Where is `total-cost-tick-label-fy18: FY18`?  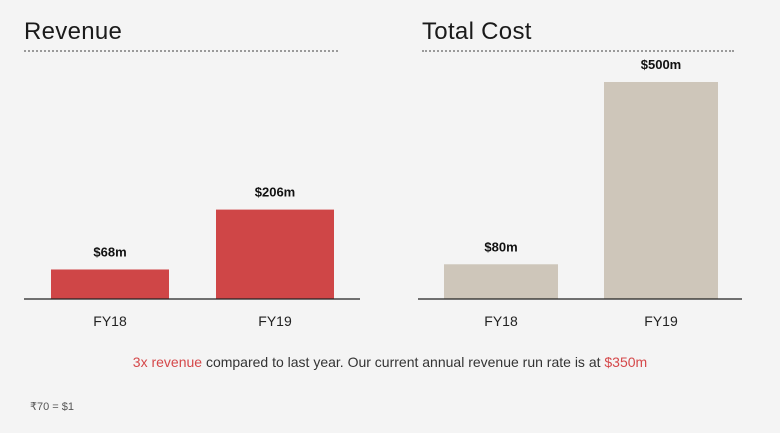
total-cost-tick-label-fy18: FY18 is located at coordinates (501, 321).